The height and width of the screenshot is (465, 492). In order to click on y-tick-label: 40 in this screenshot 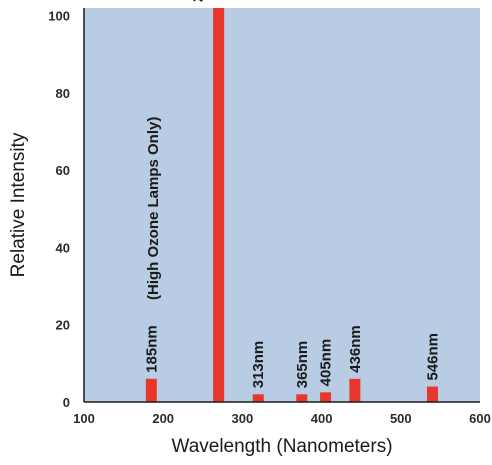, I will do `click(63, 247)`.